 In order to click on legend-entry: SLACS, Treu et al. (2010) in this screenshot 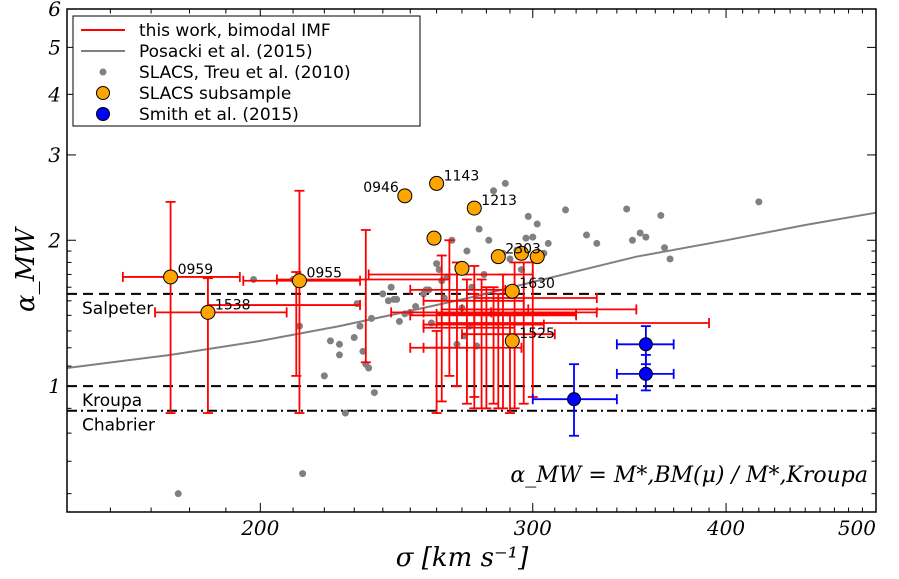, I will do `click(225, 73)`.